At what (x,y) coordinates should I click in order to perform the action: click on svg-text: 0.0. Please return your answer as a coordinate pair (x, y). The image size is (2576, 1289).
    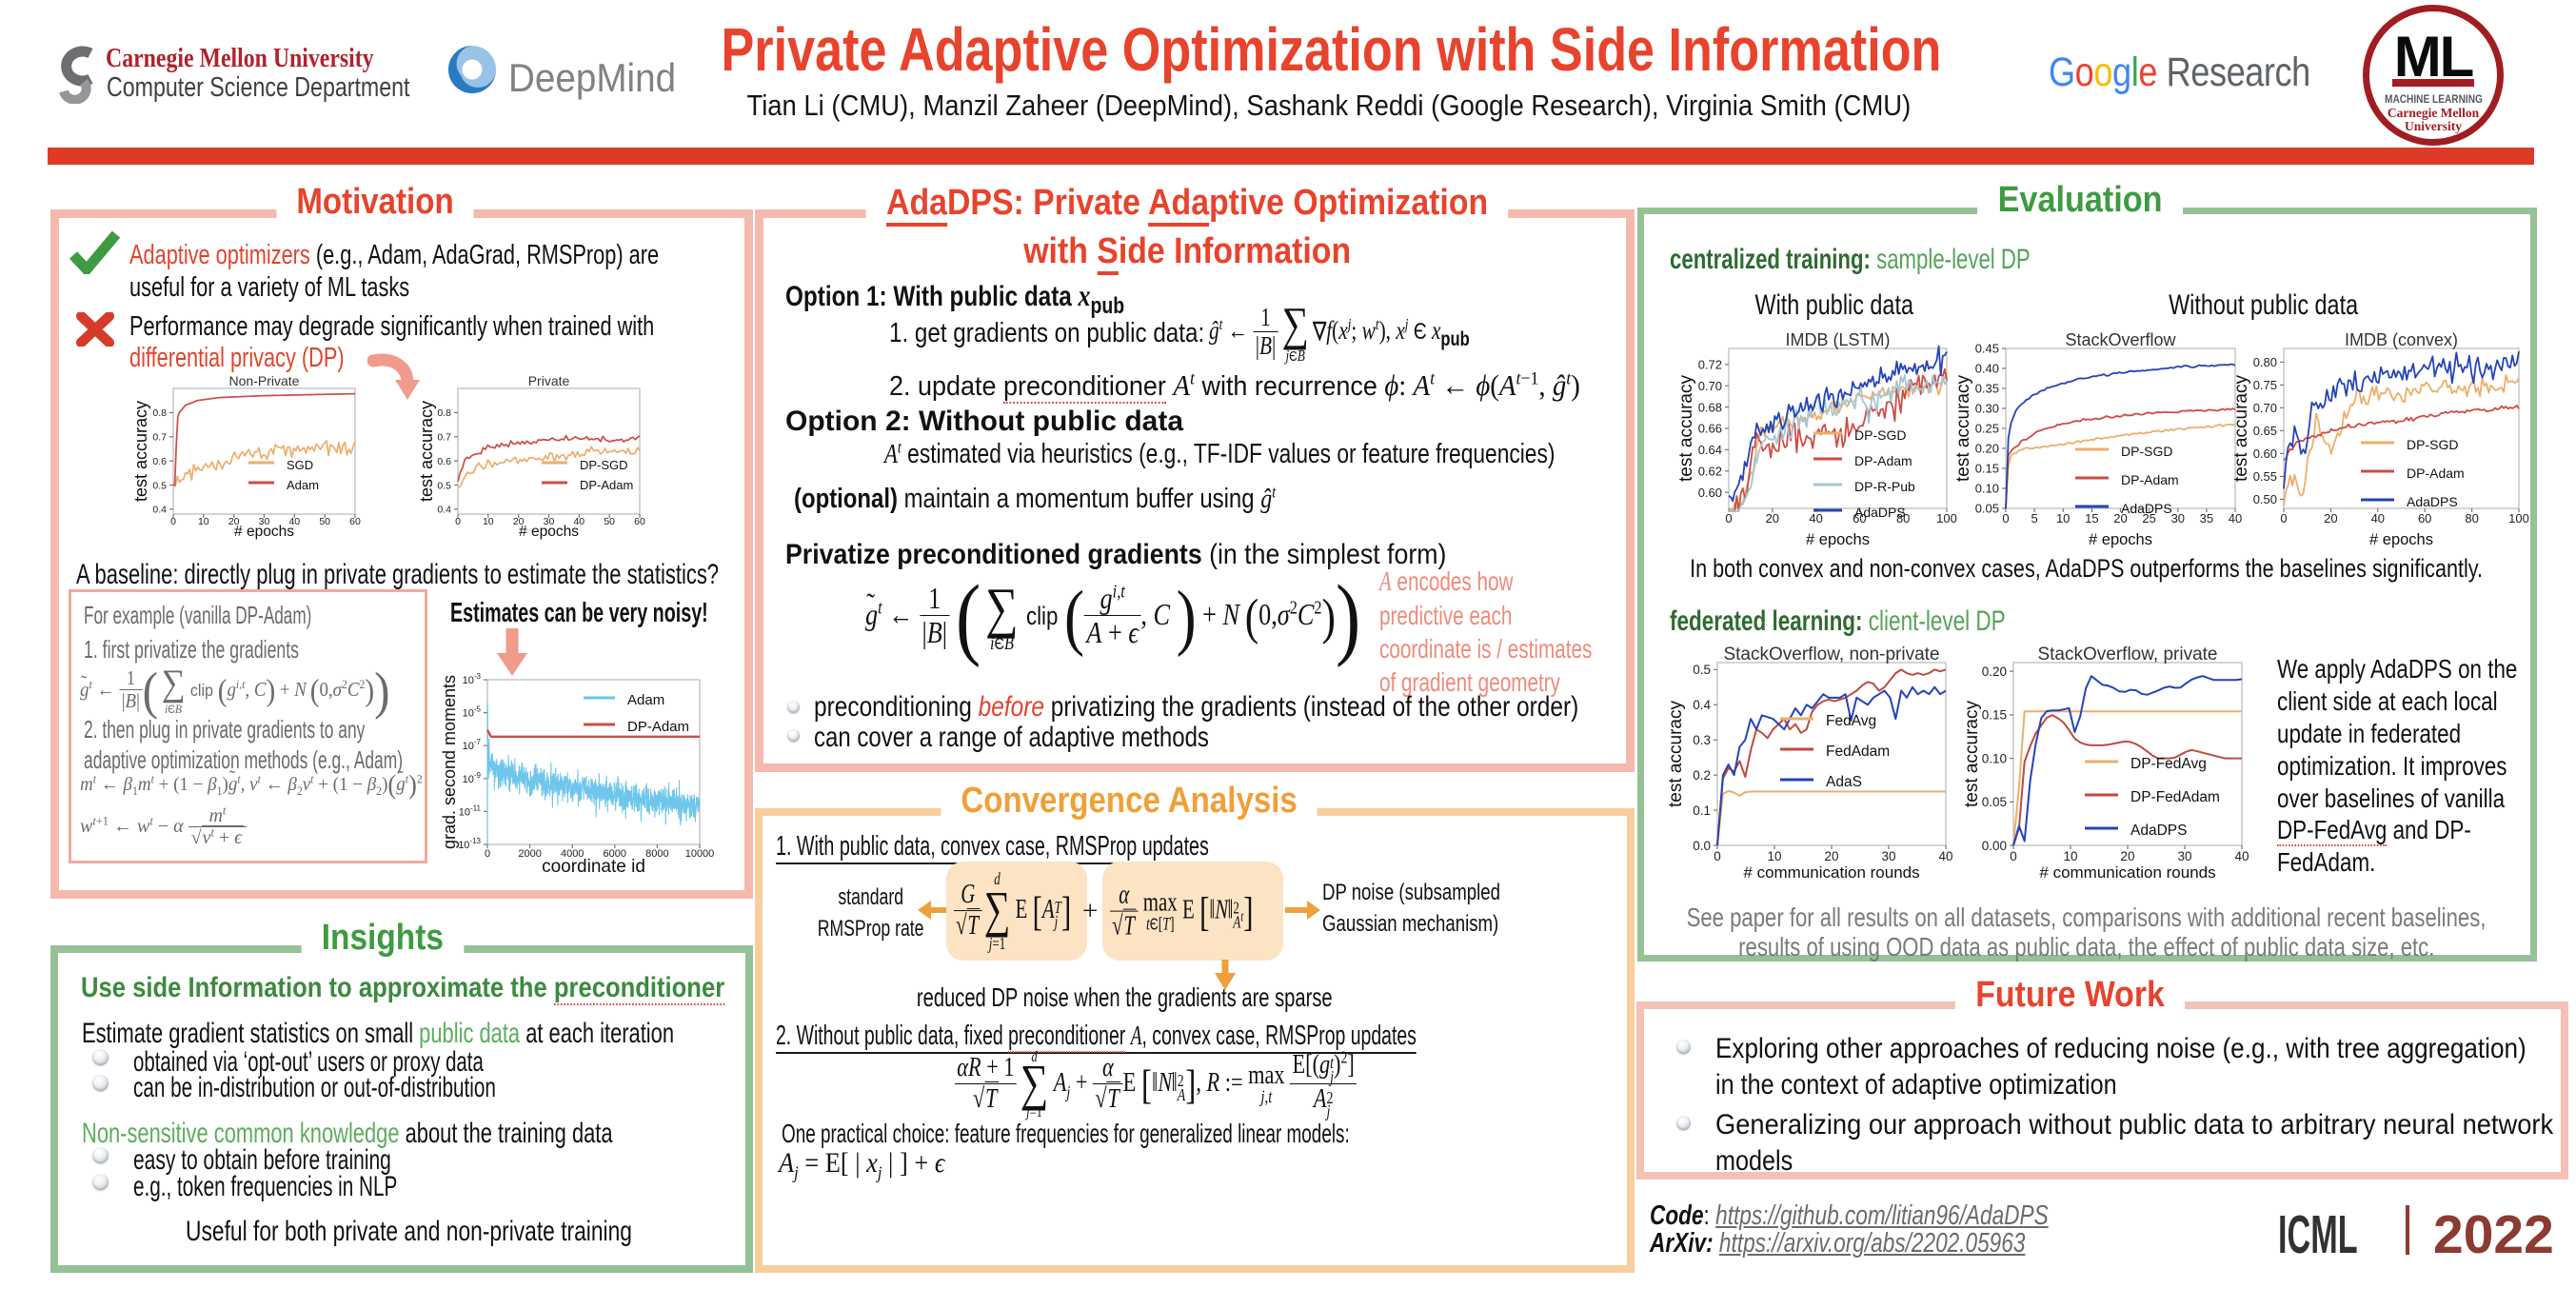
    Looking at the image, I should click on (1702, 846).